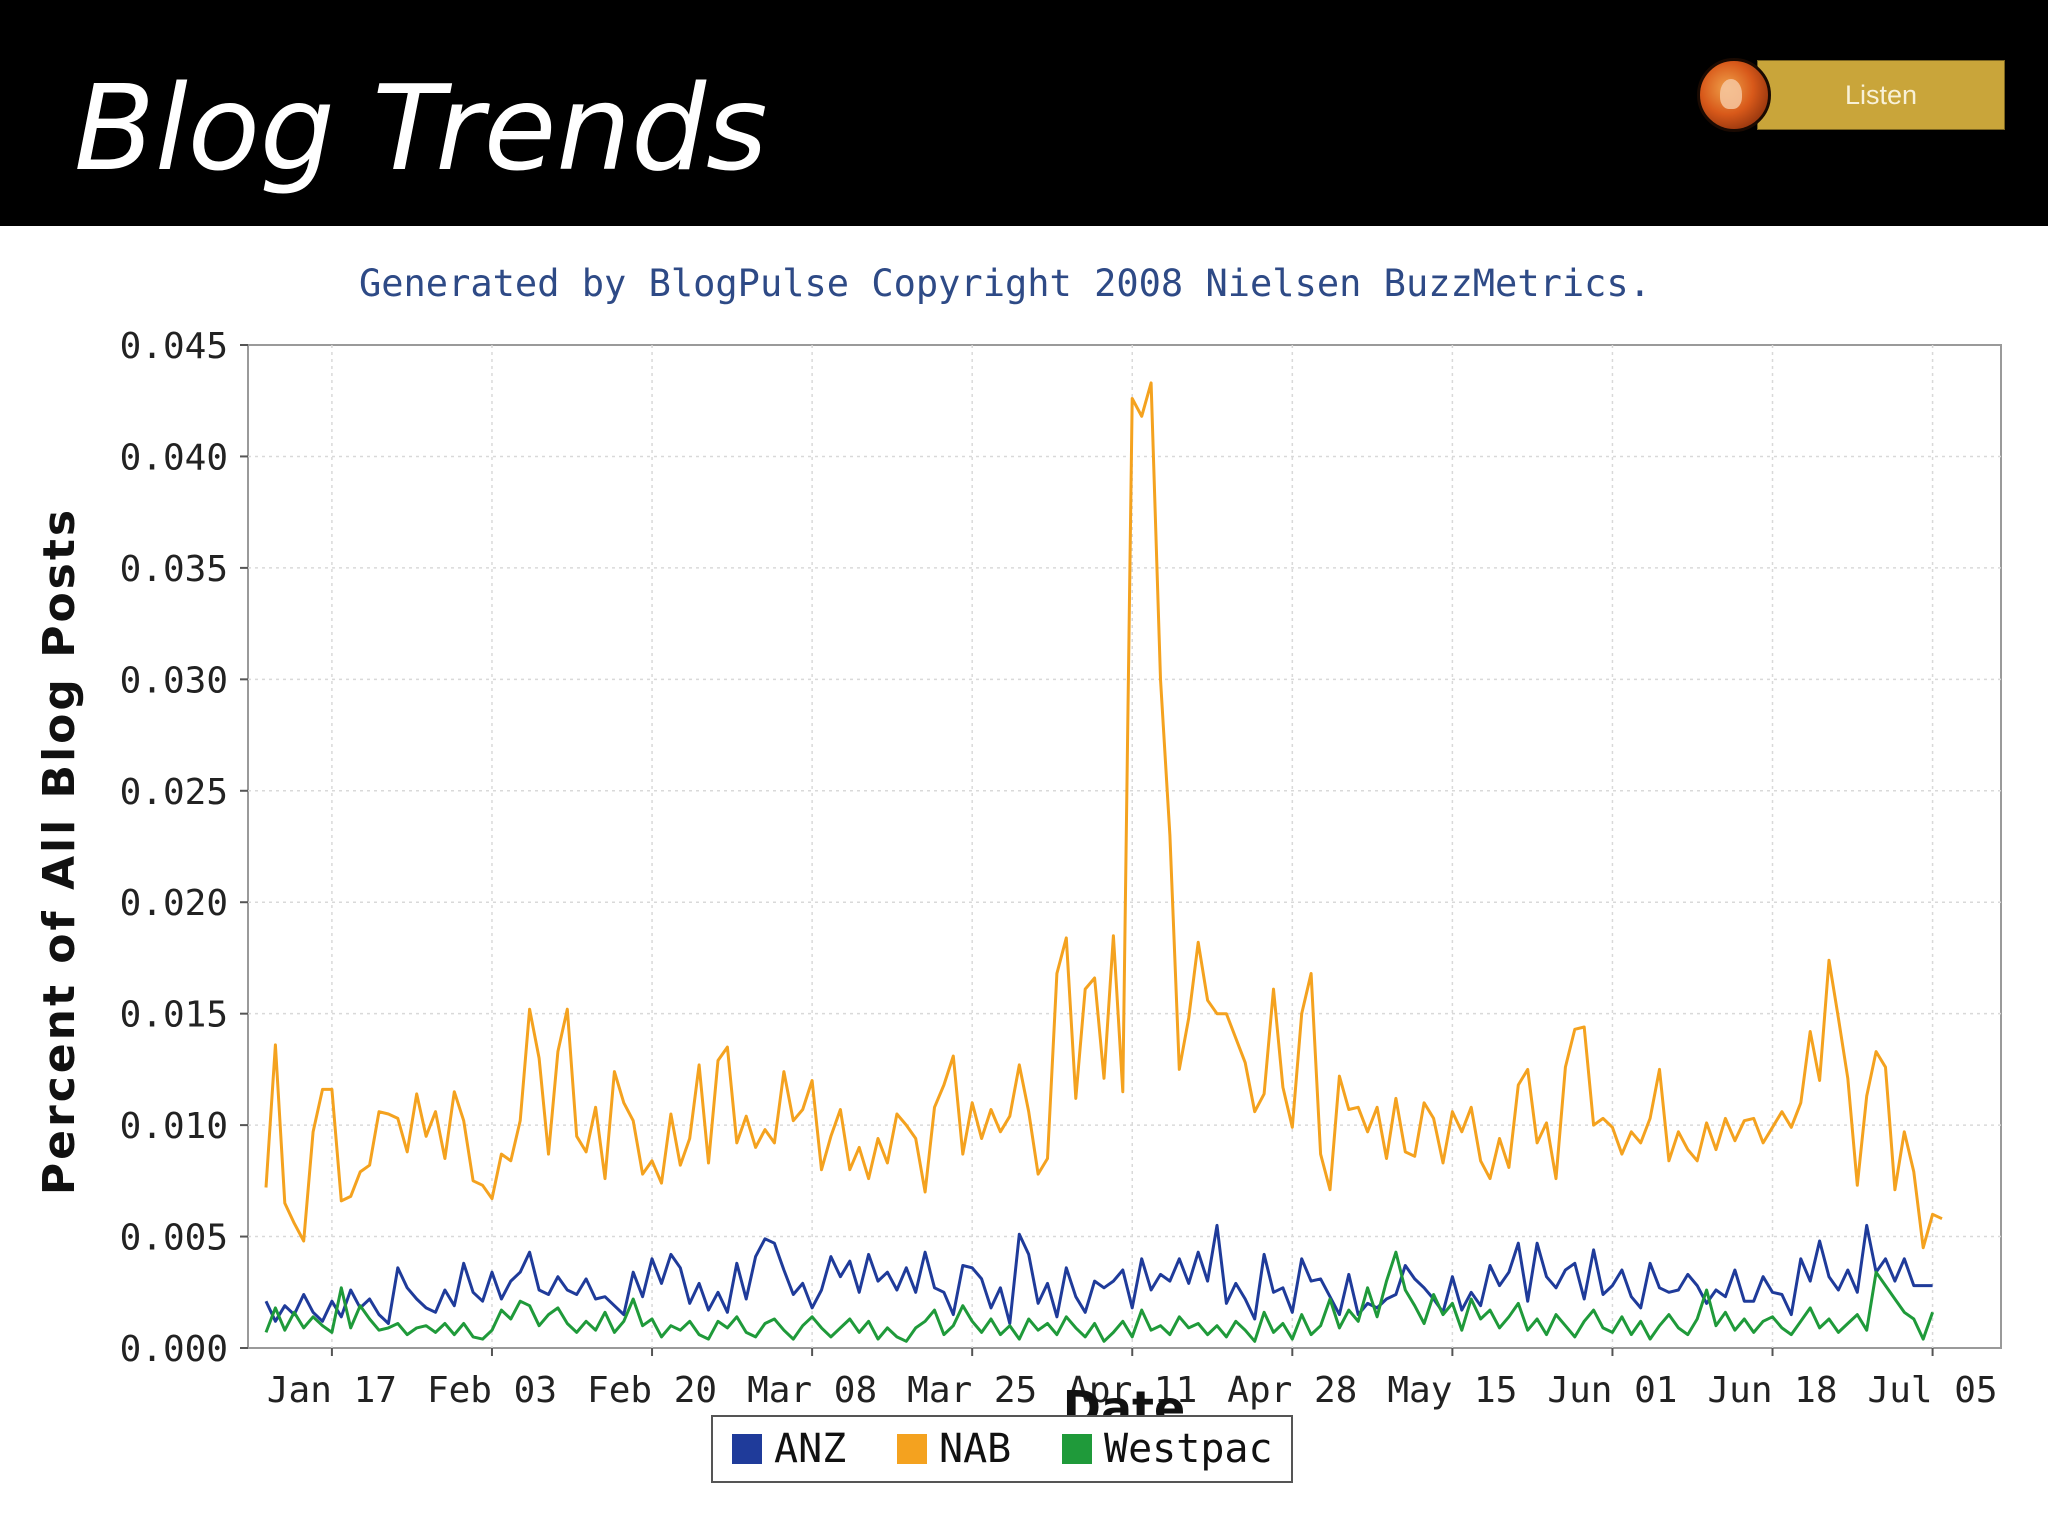 The height and width of the screenshot is (1536, 2048). Describe the element at coordinates (421, 128) in the screenshot. I see `slide-title: Blog Trends` at that location.